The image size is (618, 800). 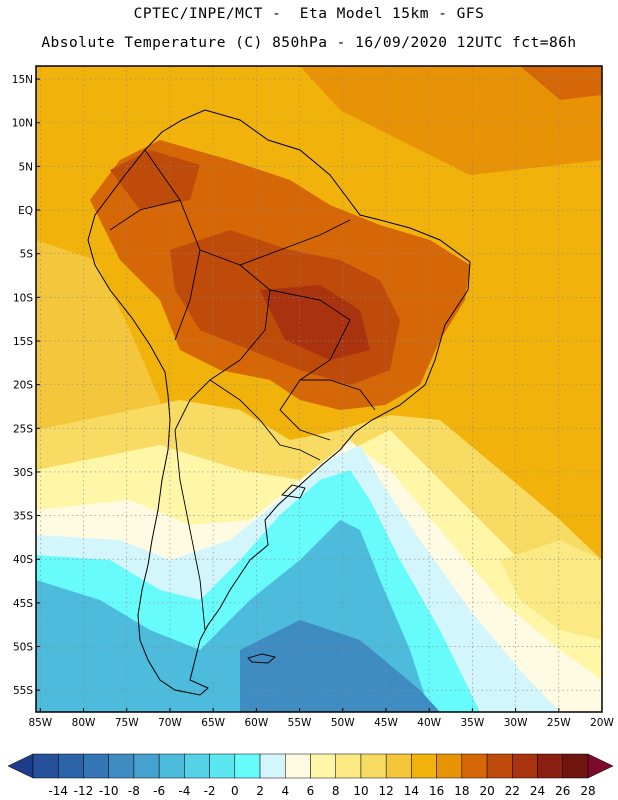 I want to click on colorbar-left-arrow, so click(x=20, y=766).